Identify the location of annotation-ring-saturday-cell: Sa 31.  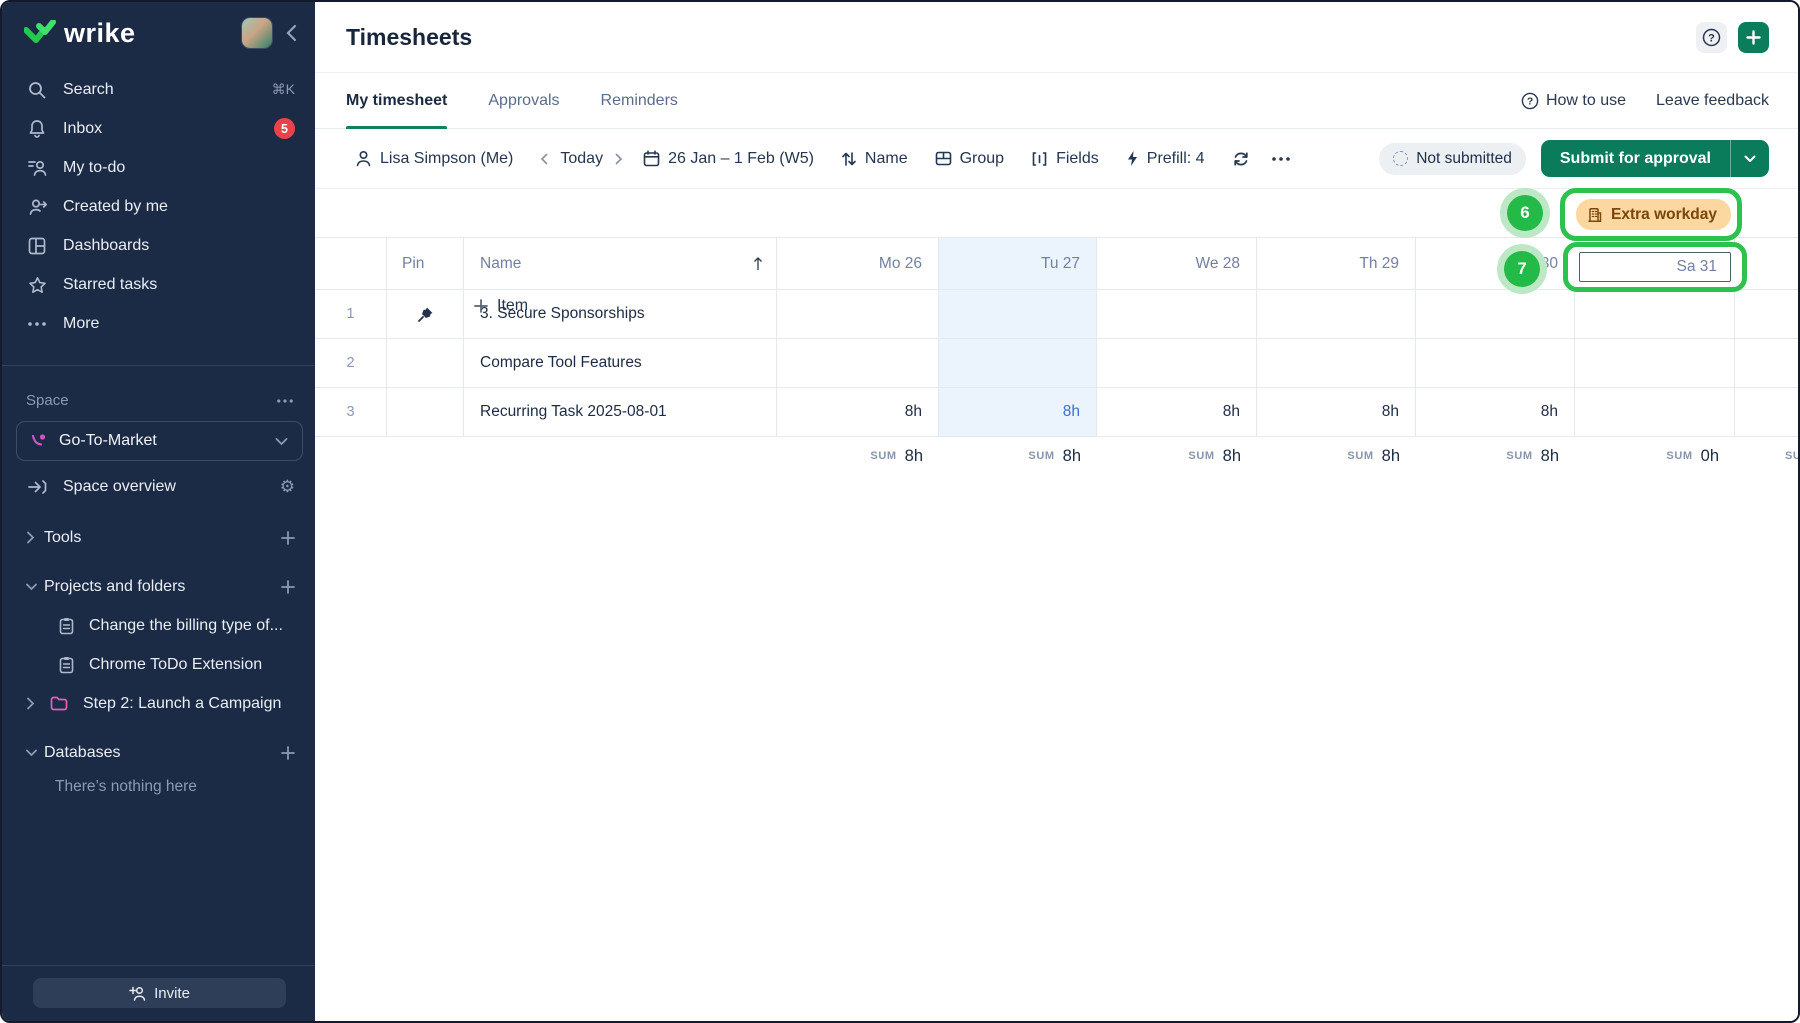
(1655, 267).